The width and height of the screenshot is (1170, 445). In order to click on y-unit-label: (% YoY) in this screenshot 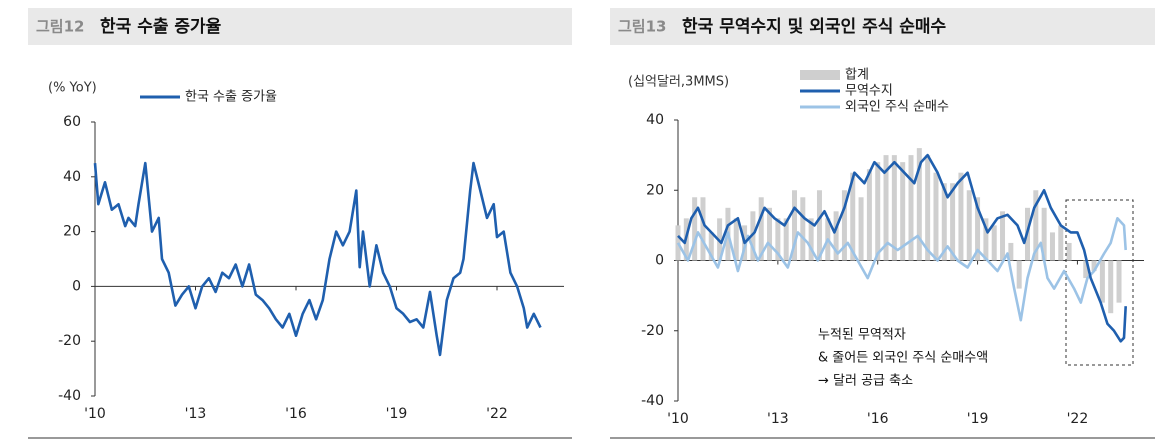, I will do `click(72, 88)`.